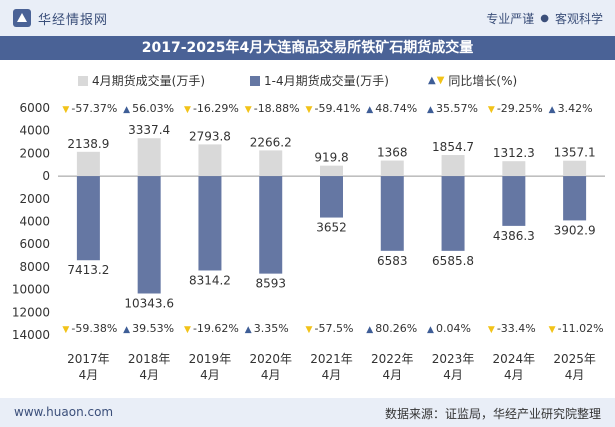 The image size is (615, 427). Describe the element at coordinates (514, 236) in the screenshot. I see `data-label-ytd: 4386.3` at that location.